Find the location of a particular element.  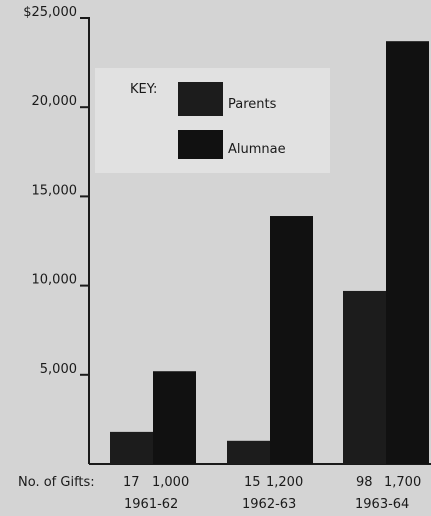

y-tick-label: $25,000 is located at coordinates (50, 12).